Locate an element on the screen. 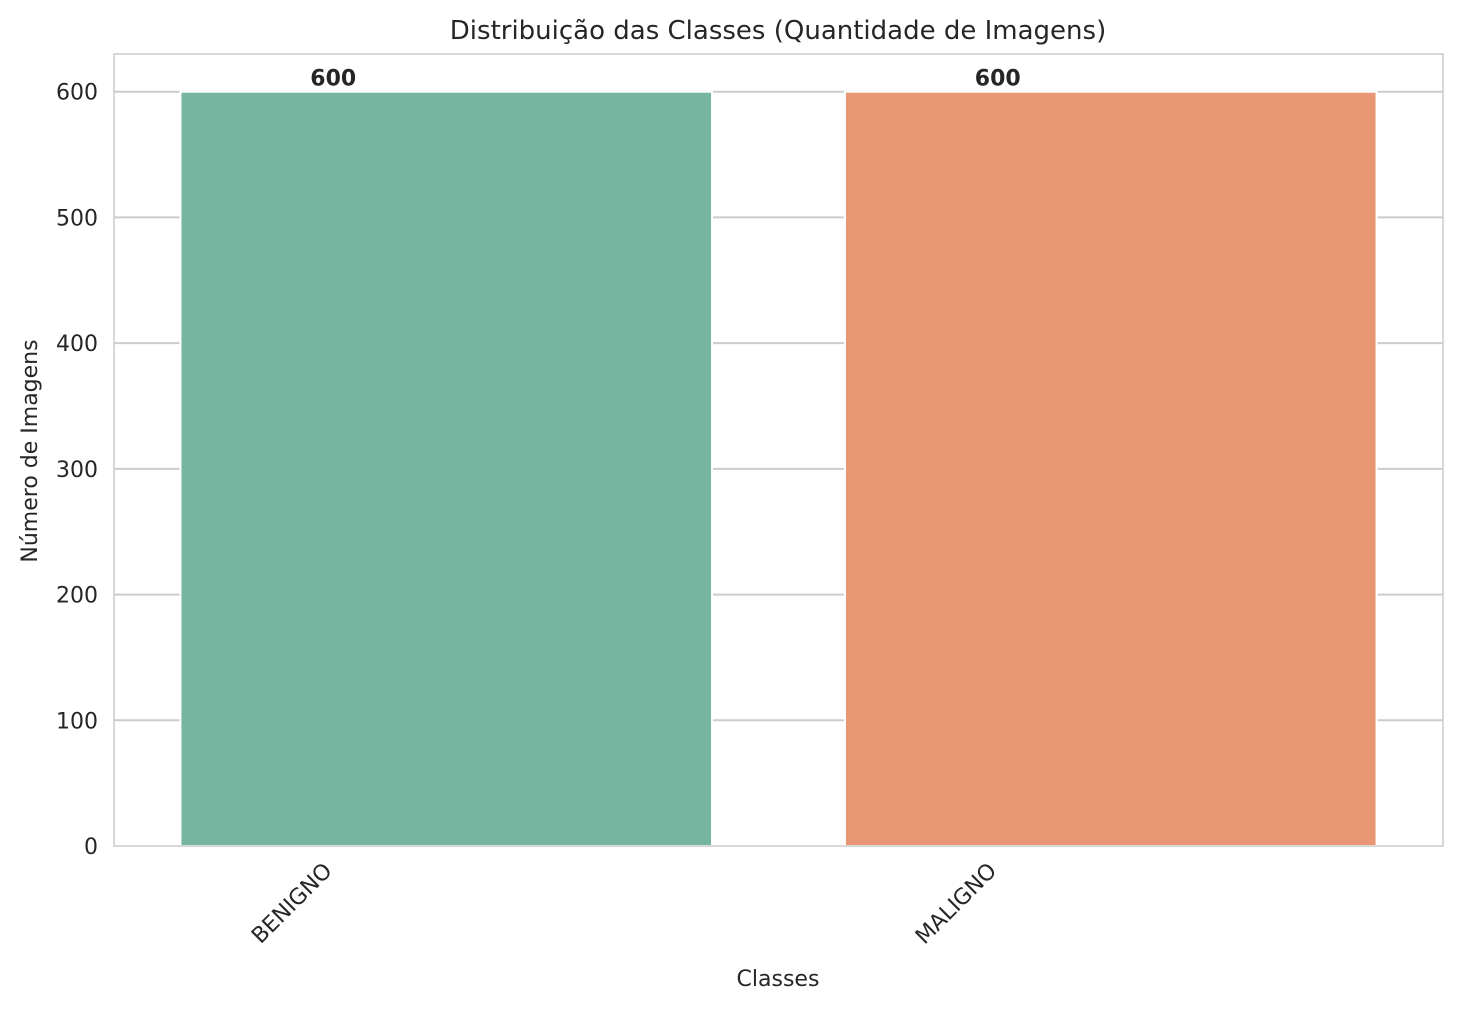  x-axis-label: Classes is located at coordinates (778, 979).